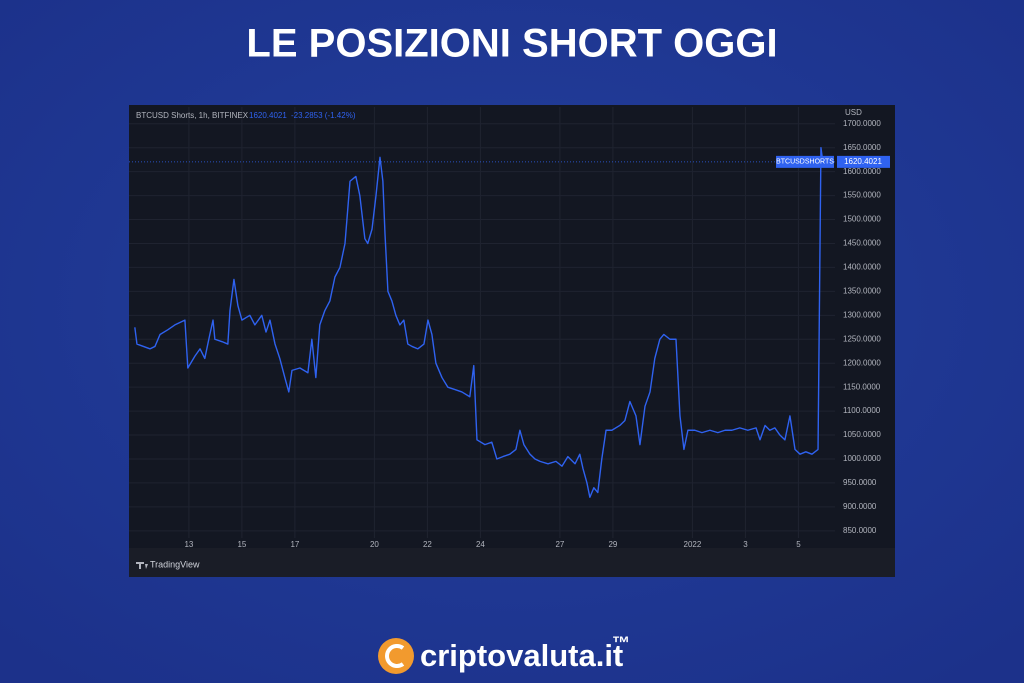  What do you see at coordinates (521, 655) in the screenshot?
I see `brand-name: criptovaluta.it` at bounding box center [521, 655].